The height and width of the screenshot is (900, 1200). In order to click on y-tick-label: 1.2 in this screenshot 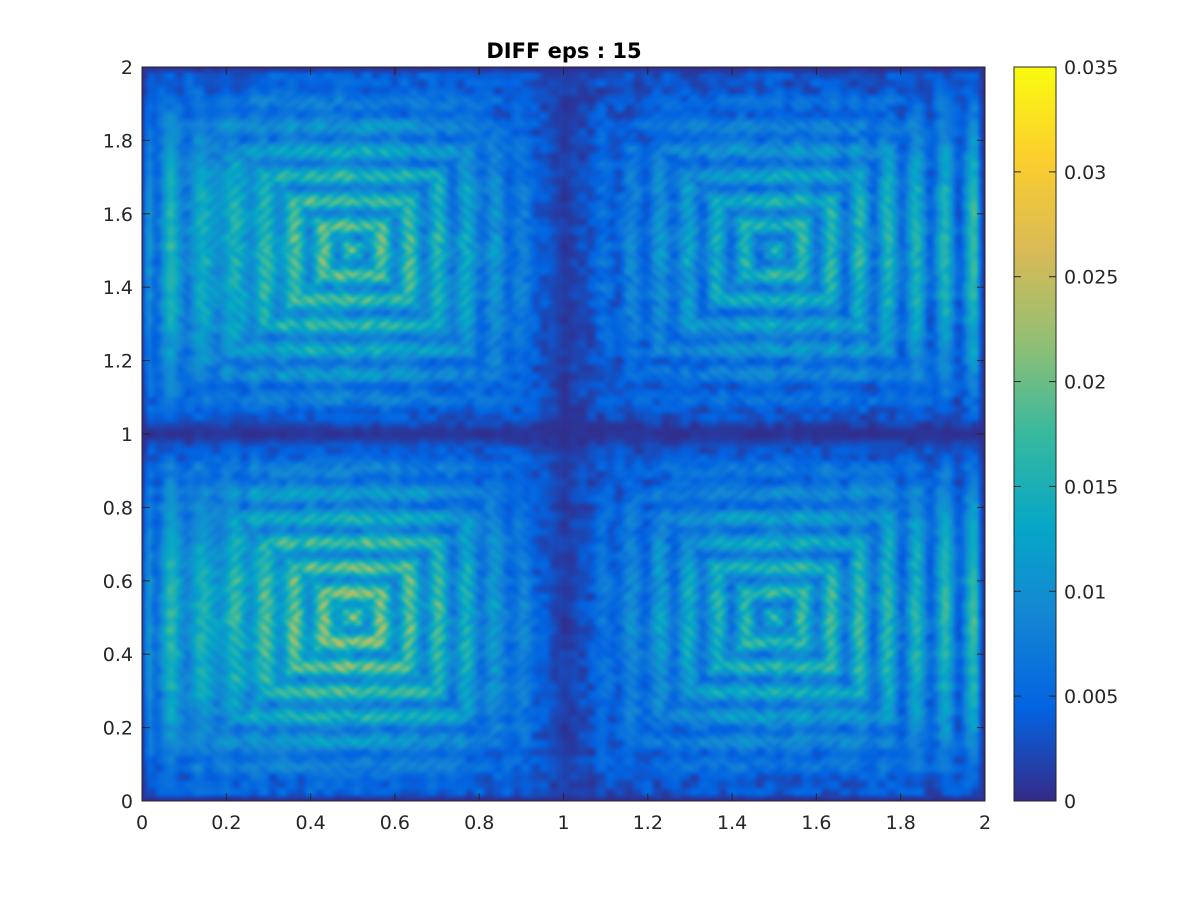, I will do `click(118, 362)`.